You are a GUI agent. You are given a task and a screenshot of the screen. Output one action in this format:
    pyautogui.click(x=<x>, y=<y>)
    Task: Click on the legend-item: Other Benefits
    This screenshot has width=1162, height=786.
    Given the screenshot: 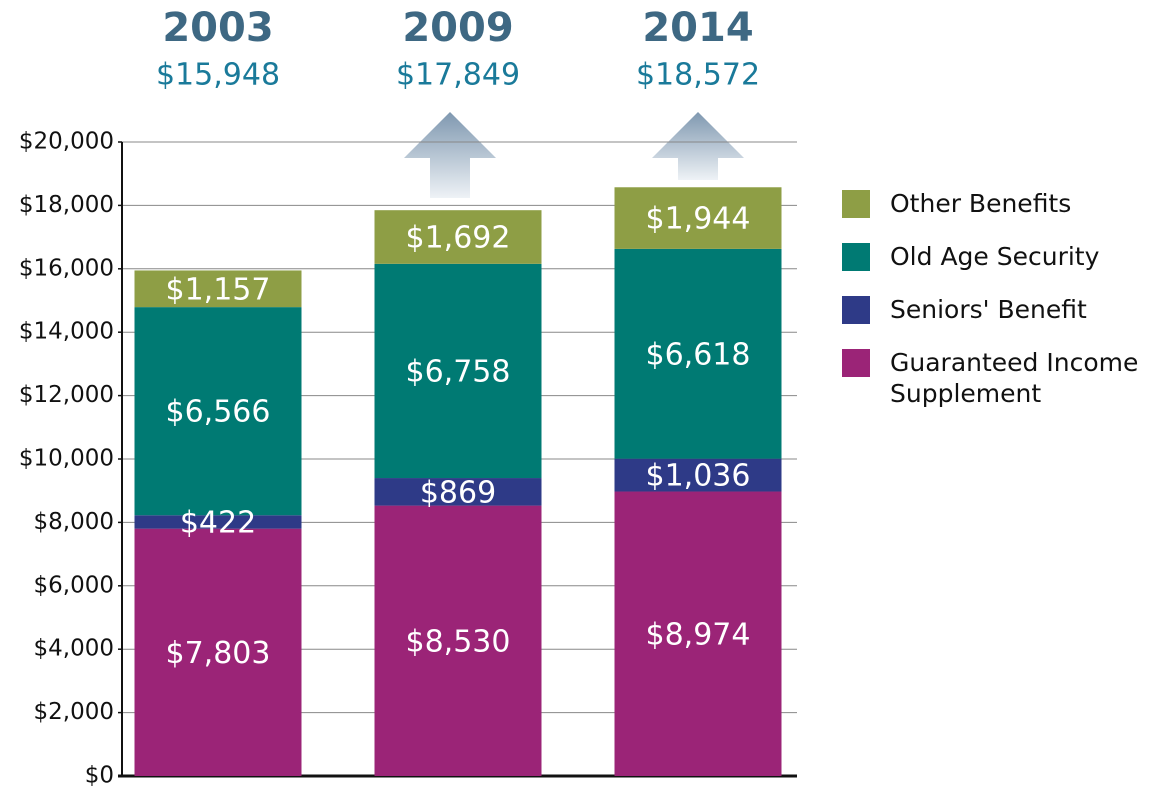 What is the action you would take?
    pyautogui.click(x=1000, y=214)
    